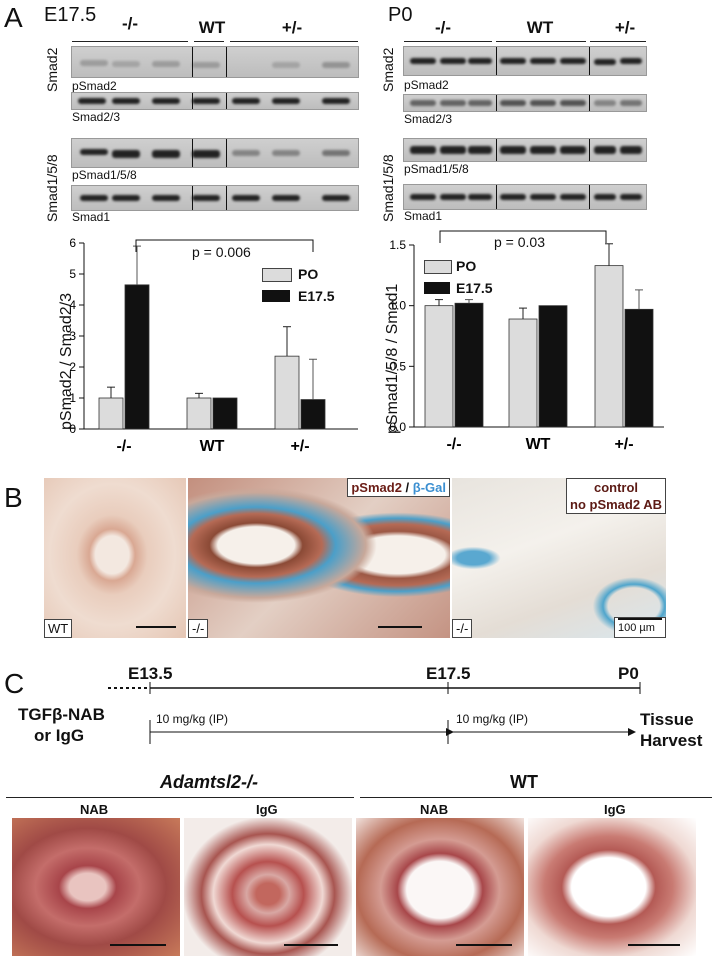  I want to click on y-tick-label: 1.5, so click(397, 245).